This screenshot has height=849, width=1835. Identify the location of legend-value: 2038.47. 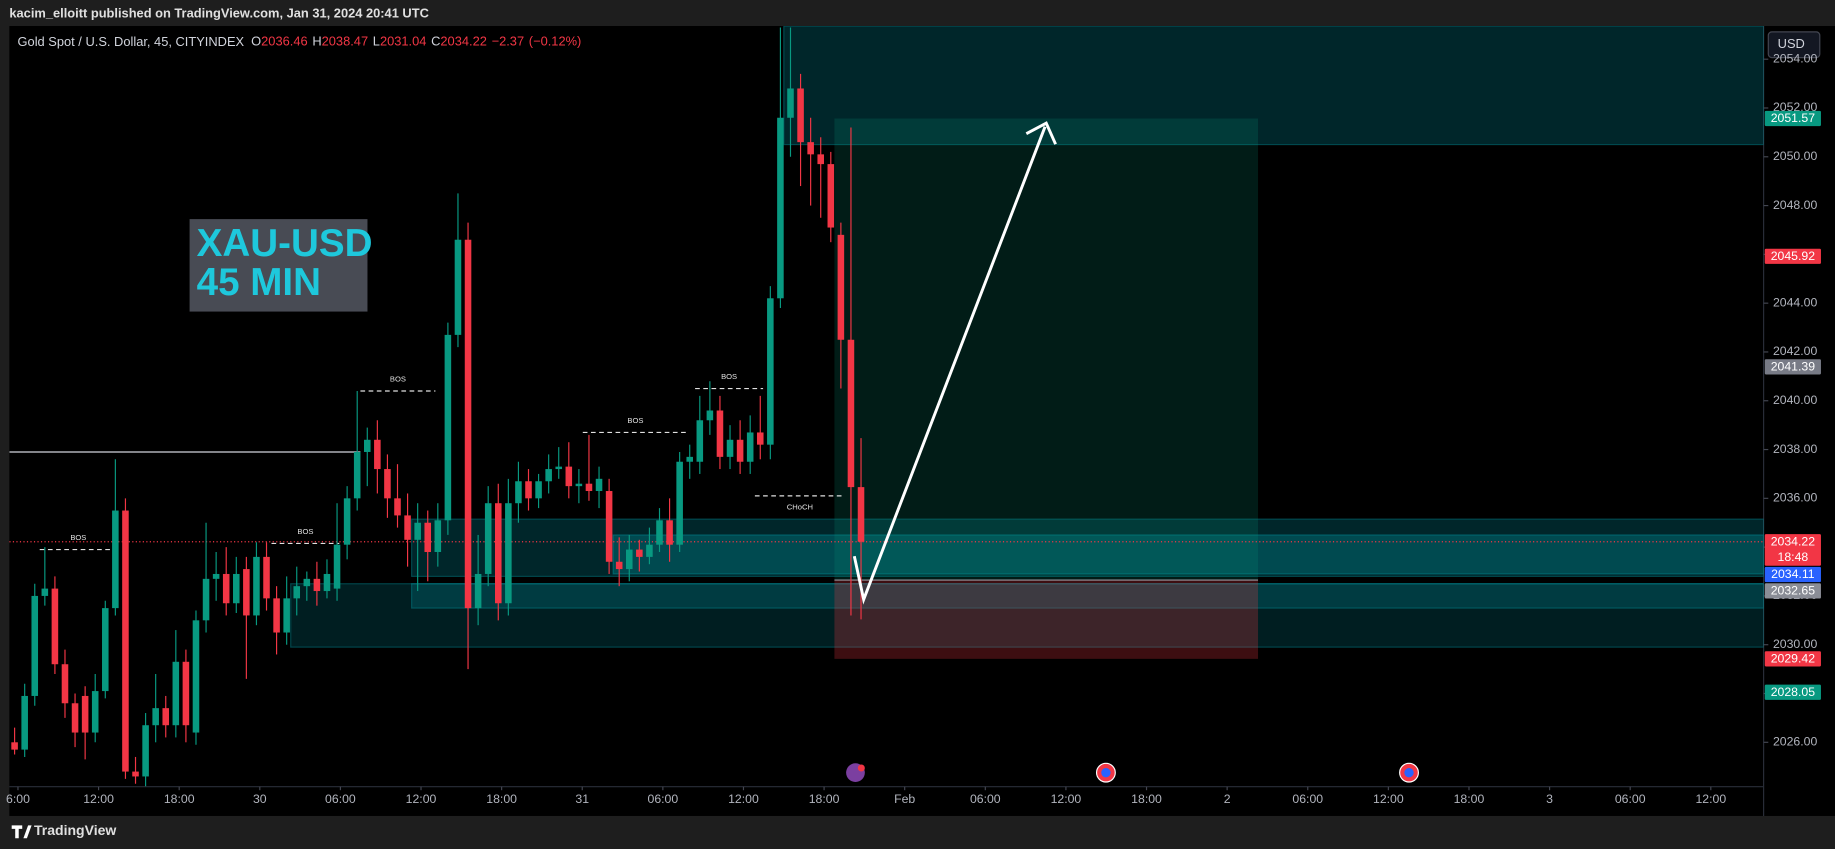
(345, 41).